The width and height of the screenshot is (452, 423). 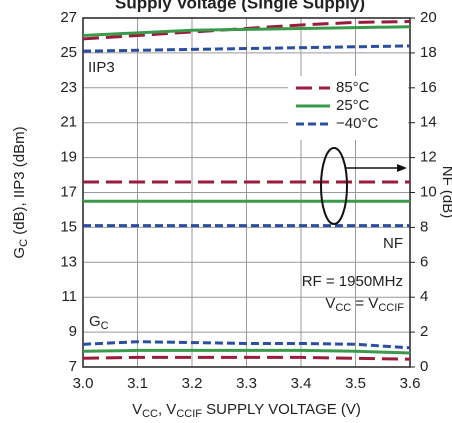 What do you see at coordinates (330, 303) in the screenshot?
I see `annotation-part: V` at bounding box center [330, 303].